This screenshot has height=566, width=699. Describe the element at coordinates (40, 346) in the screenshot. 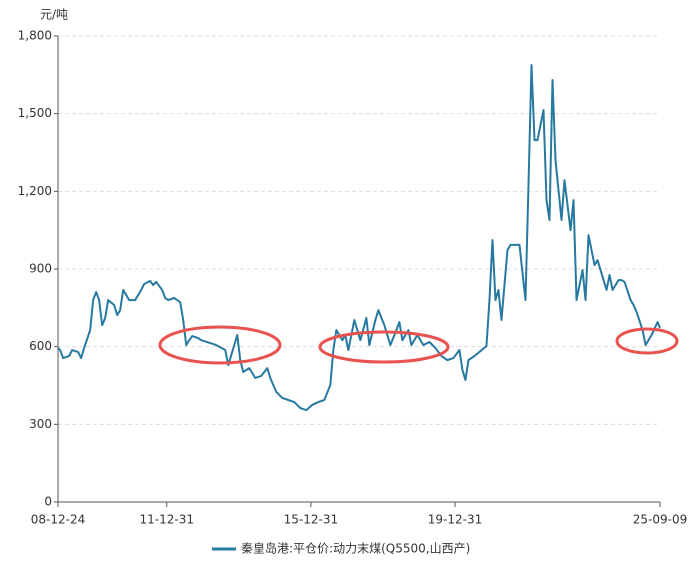

I see `y-tick-label: 600` at that location.